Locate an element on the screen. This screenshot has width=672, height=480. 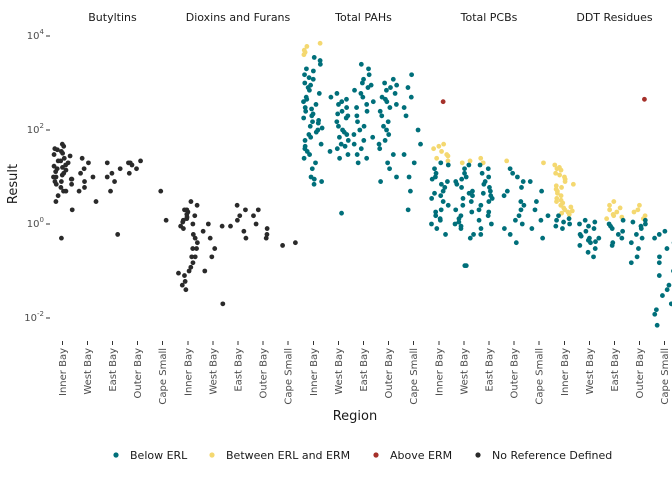
legend-label: Between ERL and ERM is located at coordinates (288, 455).